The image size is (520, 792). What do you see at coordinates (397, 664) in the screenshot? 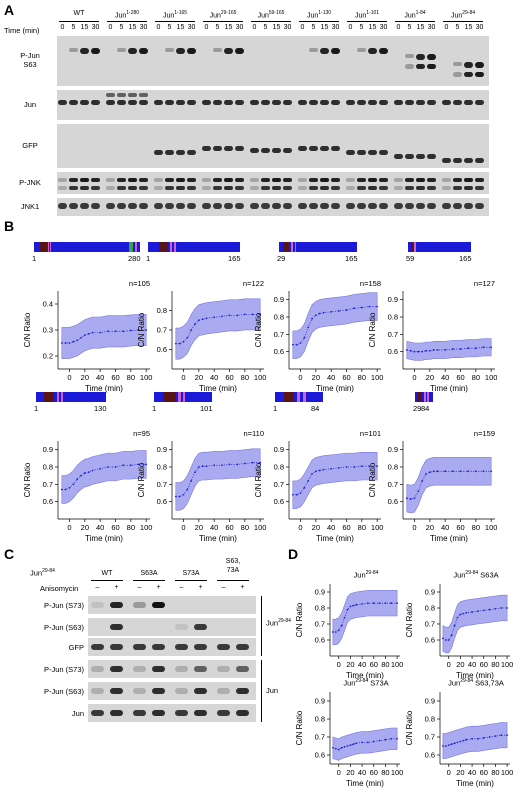
I see `x-tick-label: 100` at bounding box center [397, 664].